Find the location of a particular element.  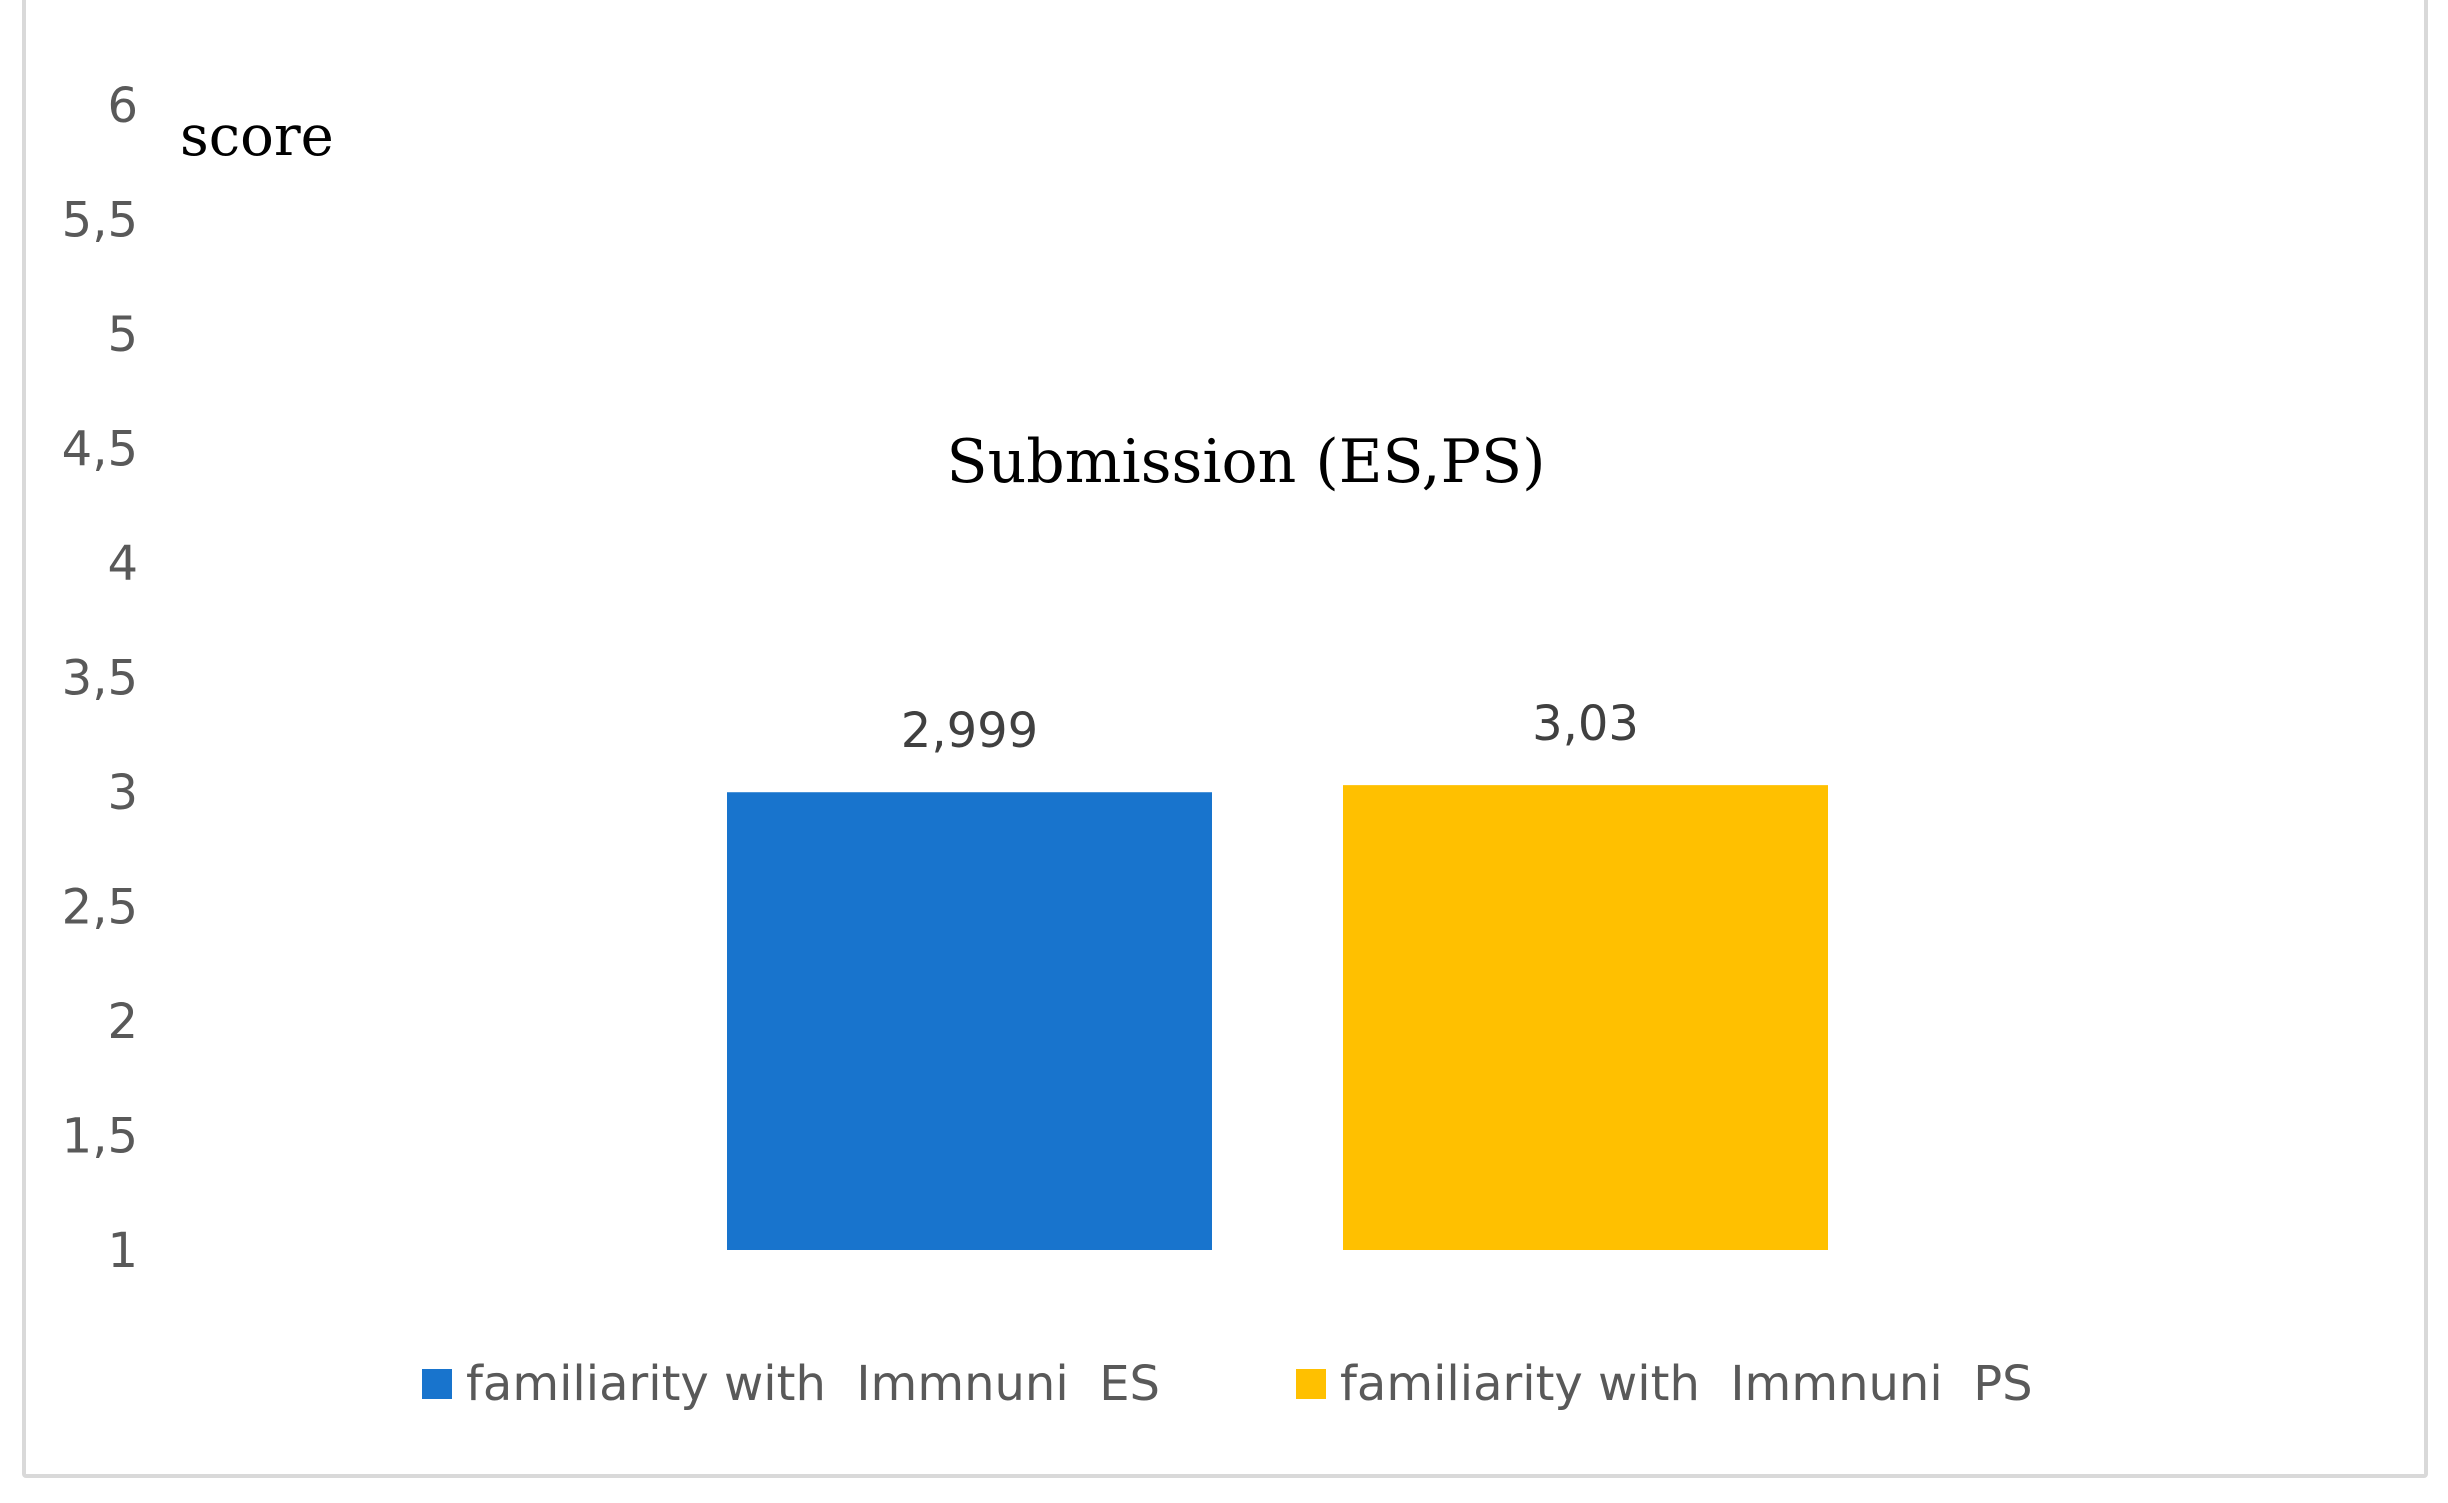

data-label-0: 2,999 is located at coordinates (969, 731).